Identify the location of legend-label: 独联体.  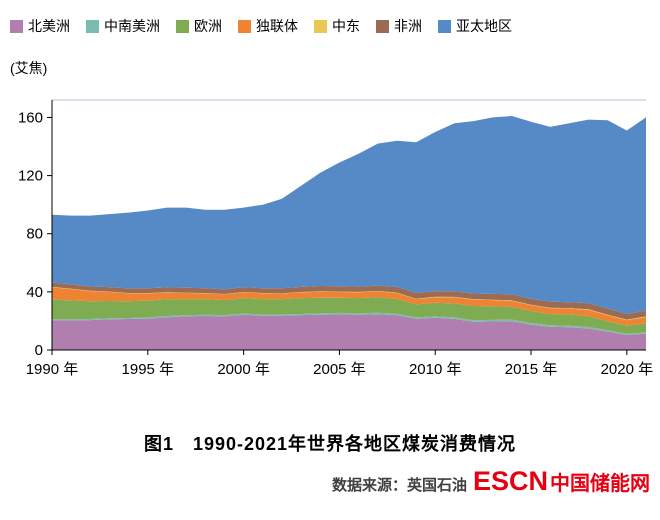
(277, 26).